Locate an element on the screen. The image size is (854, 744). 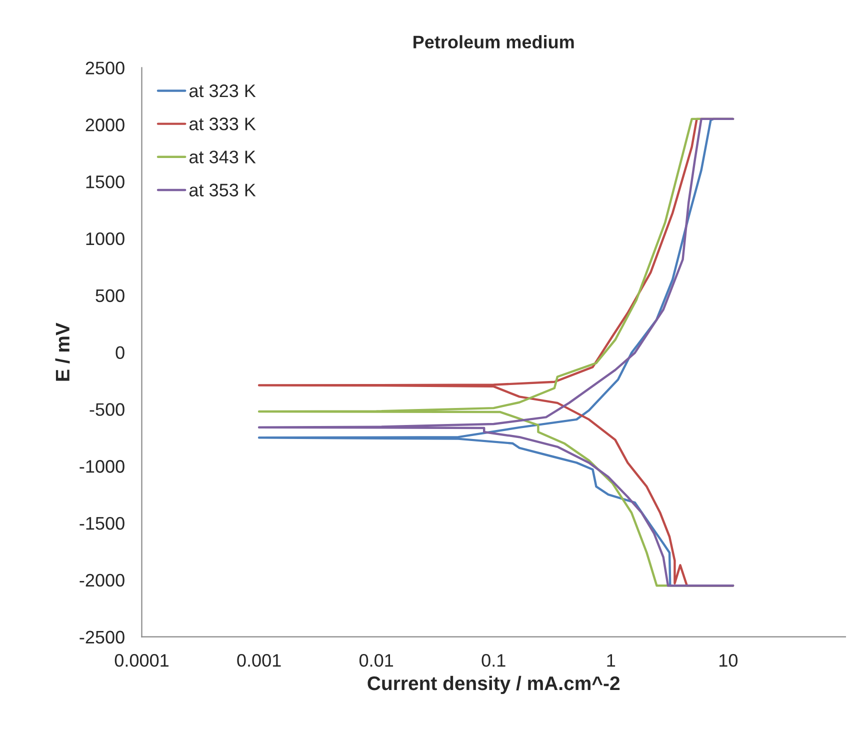
x-tick-label: 10 is located at coordinates (729, 660).